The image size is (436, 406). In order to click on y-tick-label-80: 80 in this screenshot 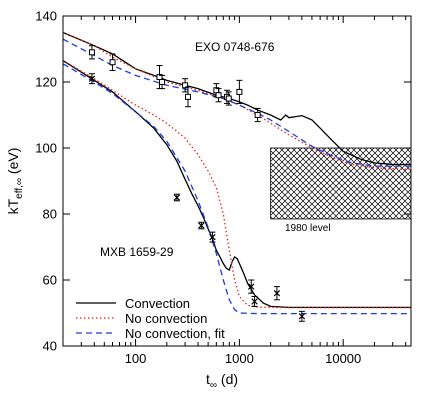, I will do `click(50, 214)`.